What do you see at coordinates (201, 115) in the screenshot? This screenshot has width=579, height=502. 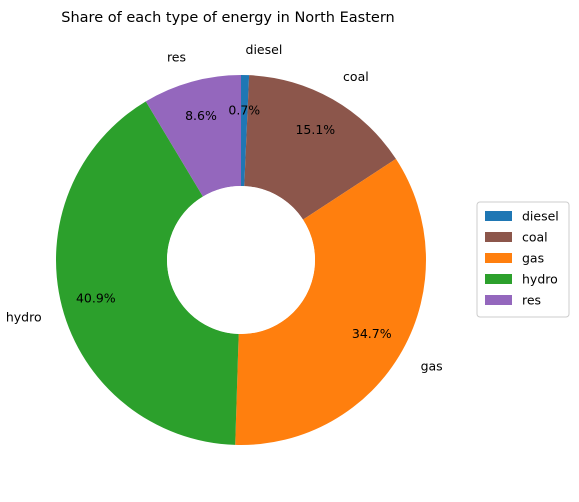 I see `pct-label-res: 8.6%` at bounding box center [201, 115].